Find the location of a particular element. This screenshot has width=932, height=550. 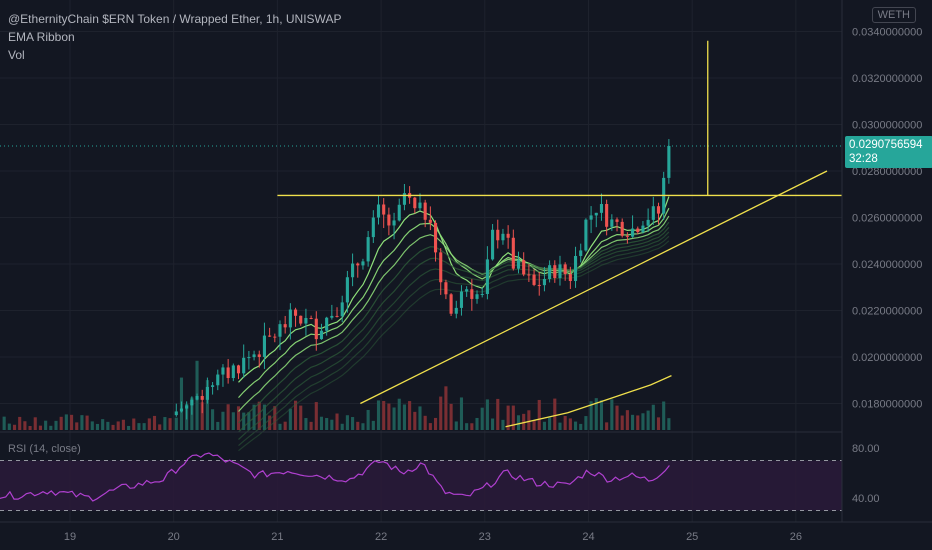

last-price-value: 0.0290756594 is located at coordinates (886, 145).